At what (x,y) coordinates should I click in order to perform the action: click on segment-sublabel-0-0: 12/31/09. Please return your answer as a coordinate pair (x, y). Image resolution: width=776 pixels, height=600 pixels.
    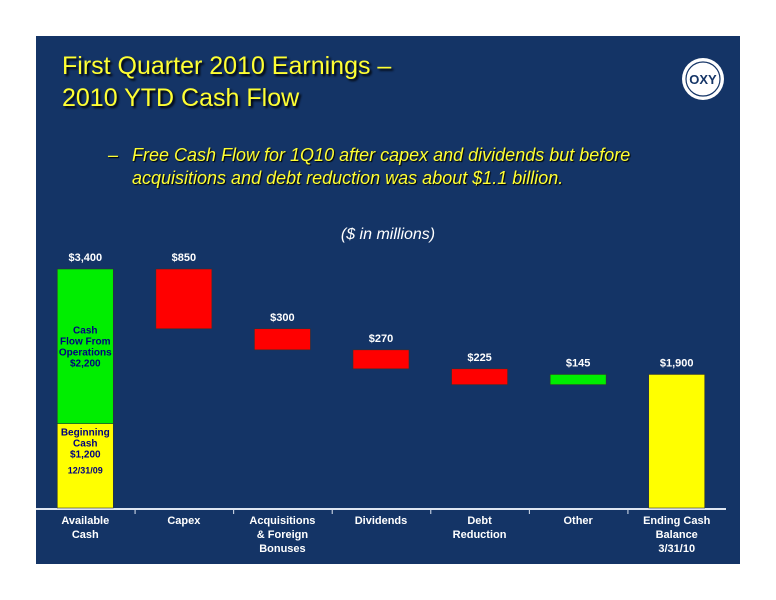
    Looking at the image, I should click on (85, 471).